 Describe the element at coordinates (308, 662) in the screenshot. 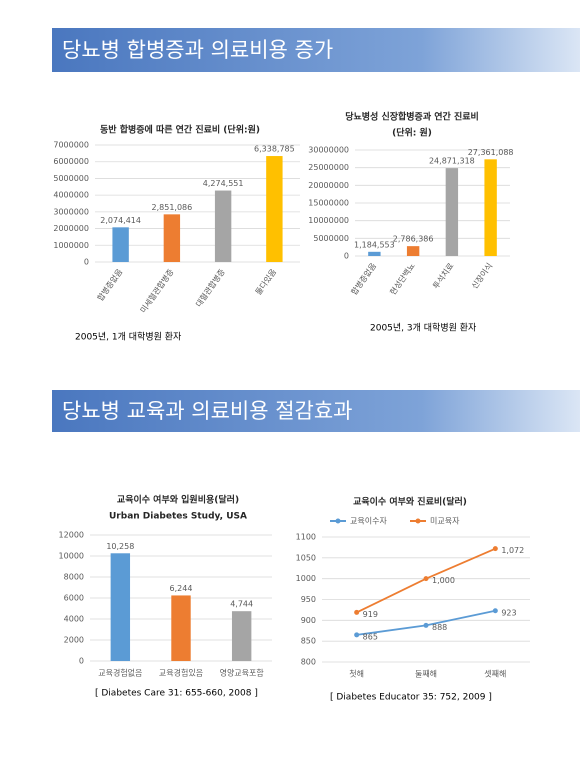

I see `y-tick-label: 800` at that location.